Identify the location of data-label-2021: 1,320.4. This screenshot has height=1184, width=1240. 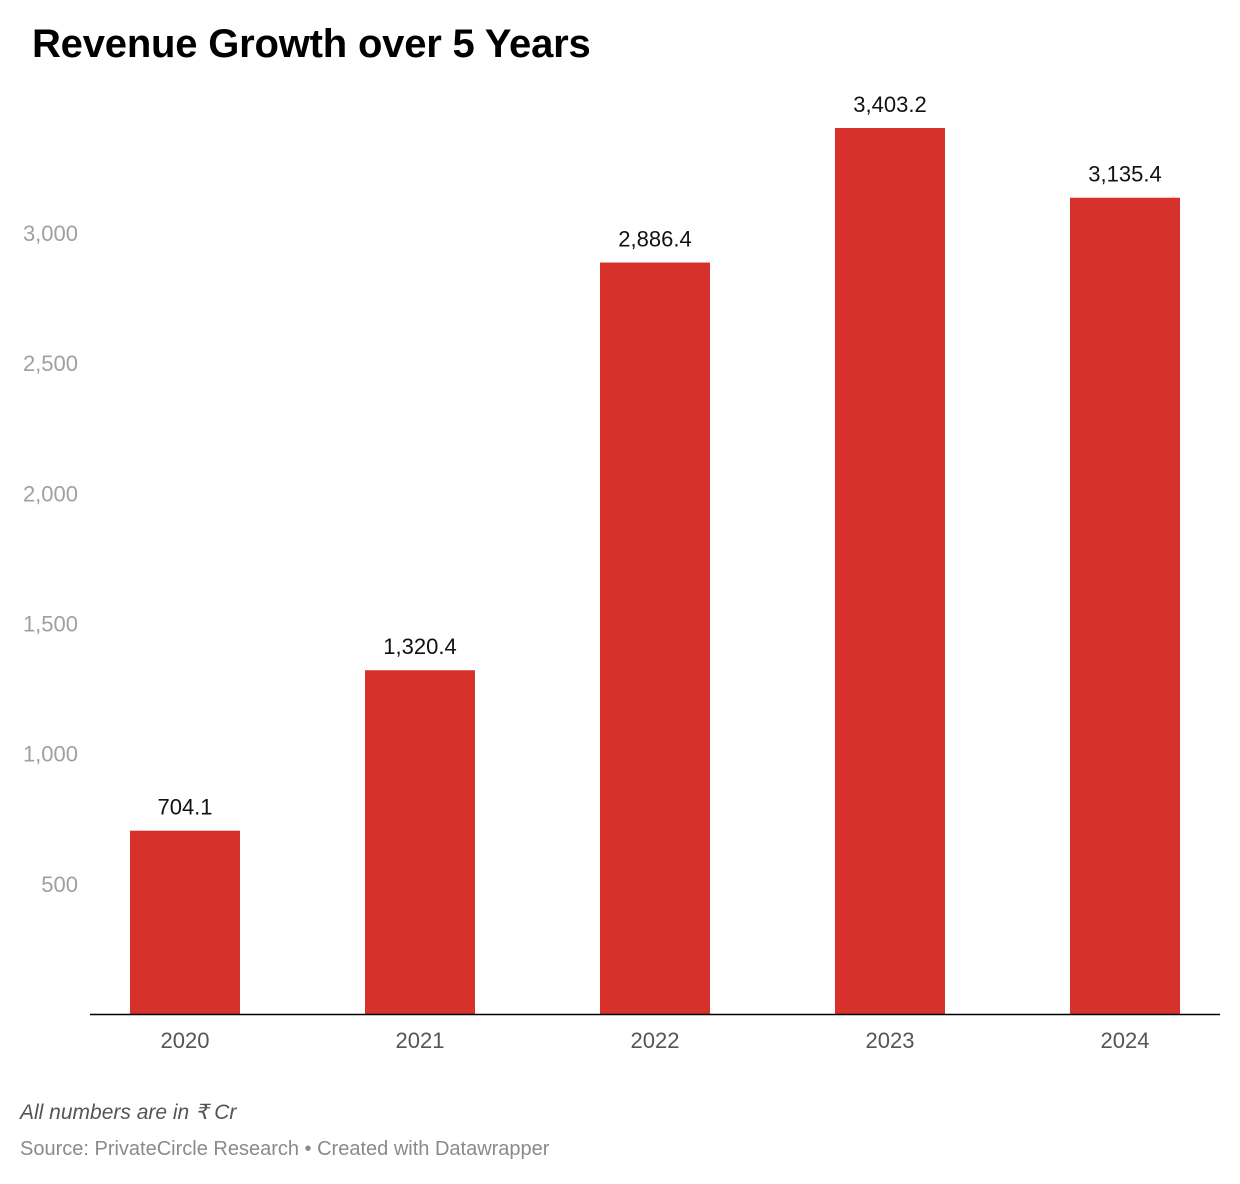
(419, 646).